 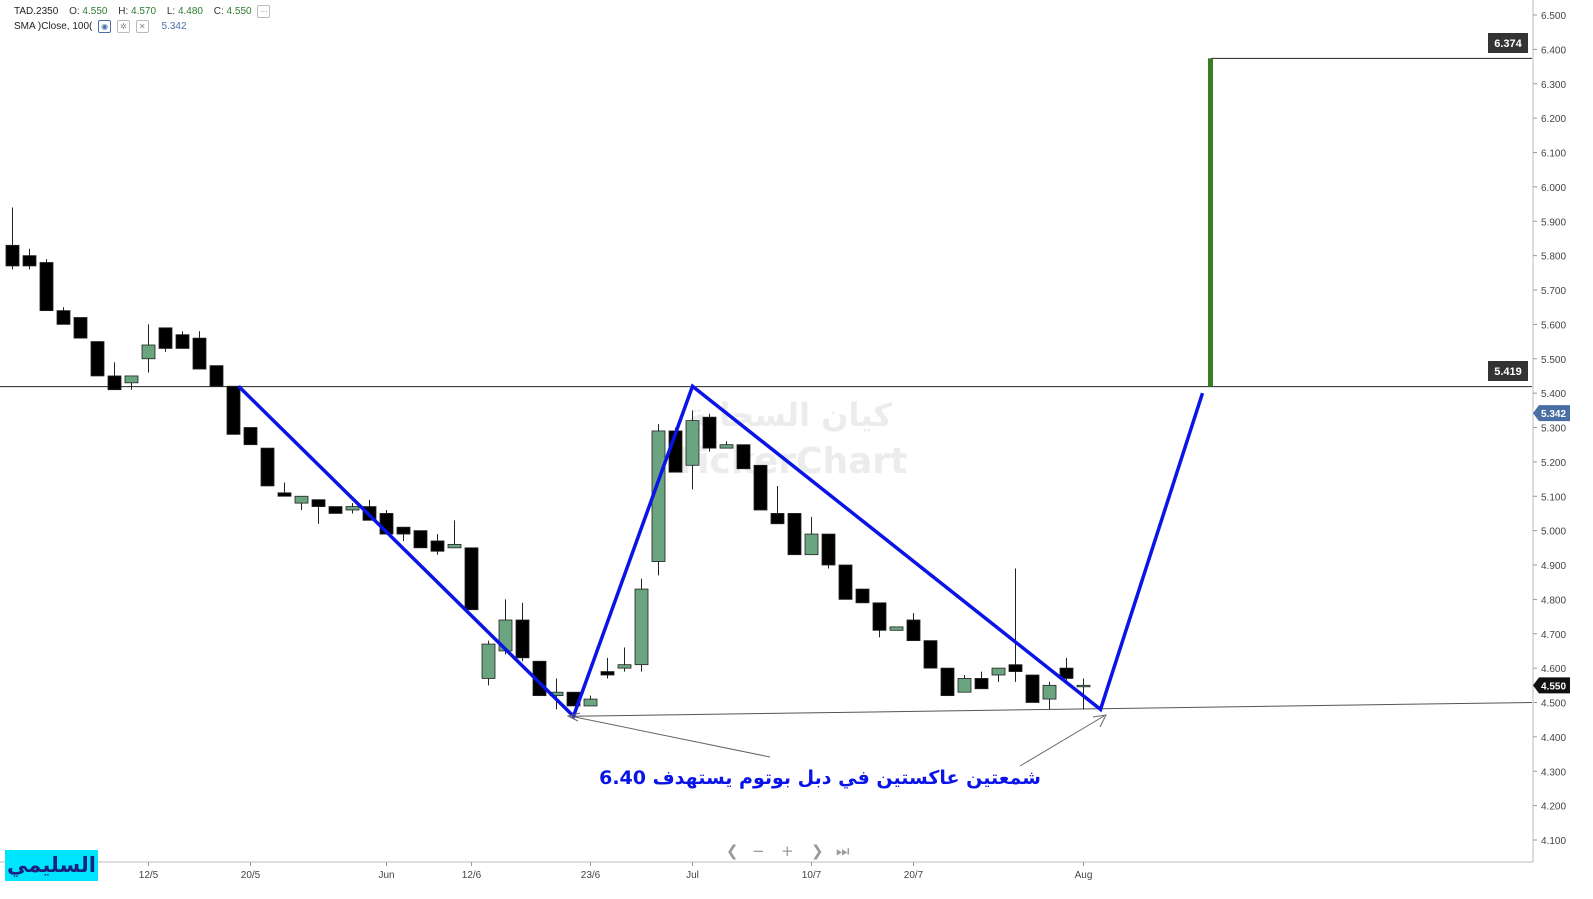 I want to click on last-price-tag: 4.550, so click(x=1551, y=685).